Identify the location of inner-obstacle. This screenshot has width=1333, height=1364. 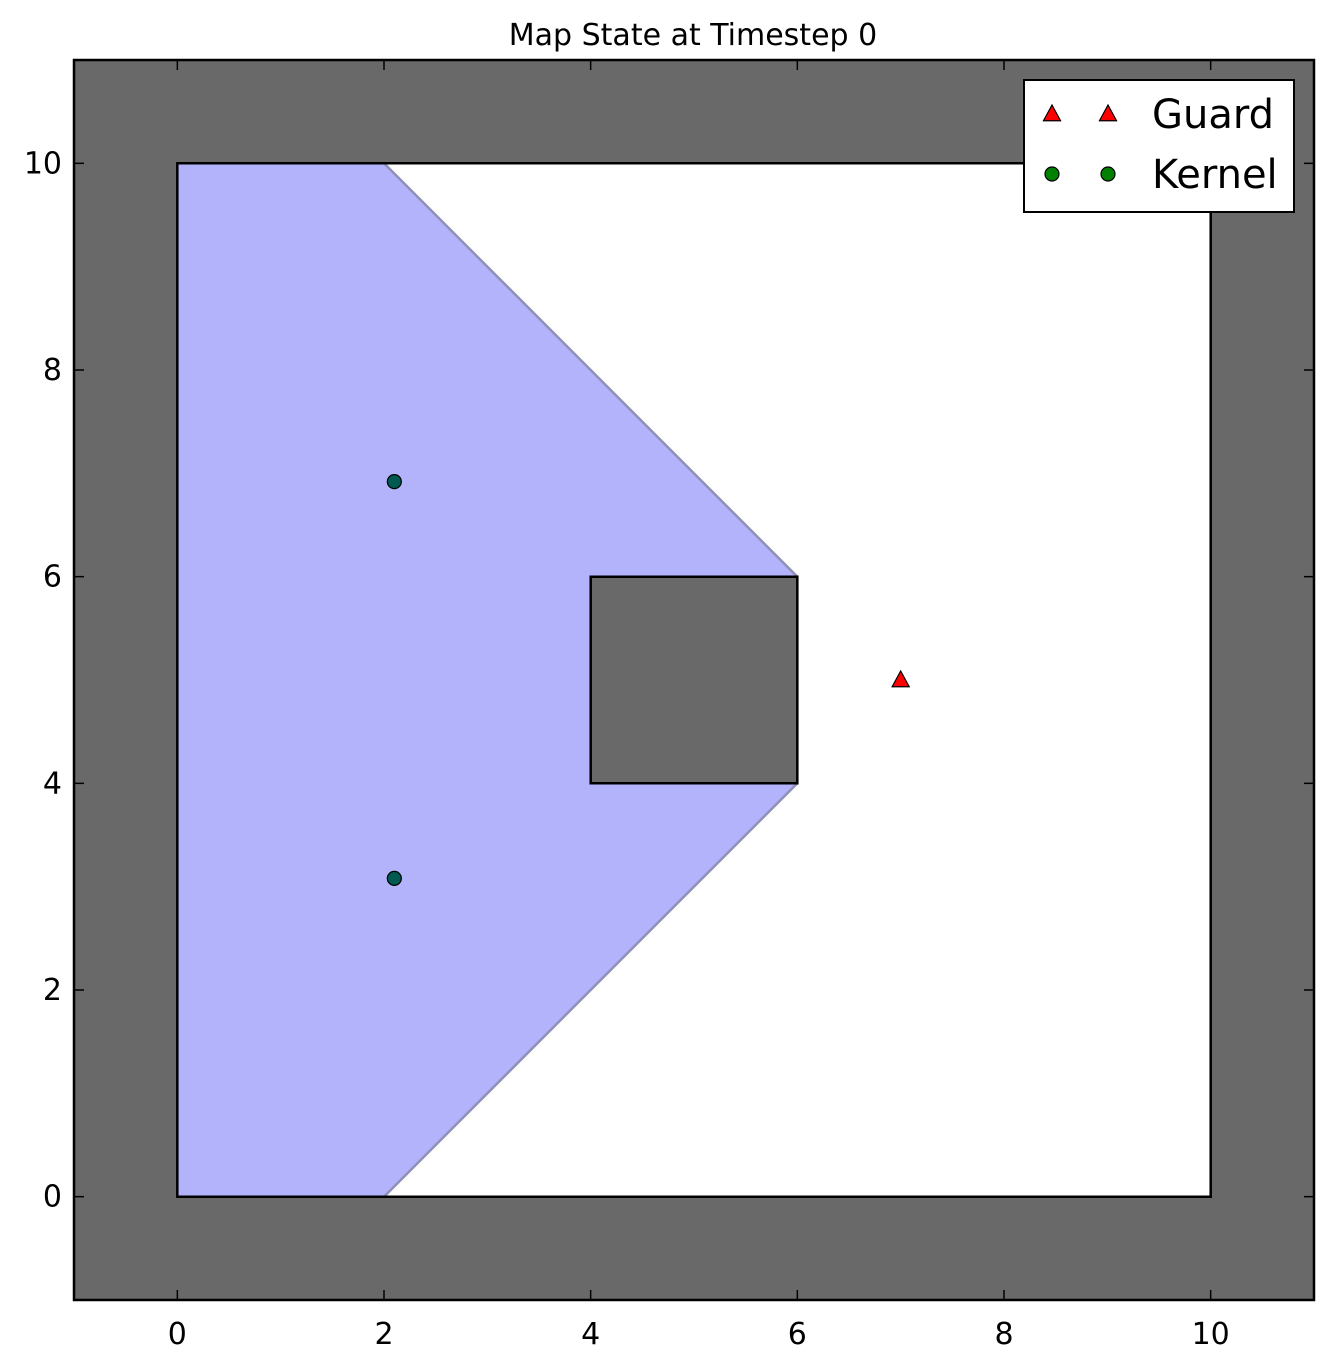
(694, 680).